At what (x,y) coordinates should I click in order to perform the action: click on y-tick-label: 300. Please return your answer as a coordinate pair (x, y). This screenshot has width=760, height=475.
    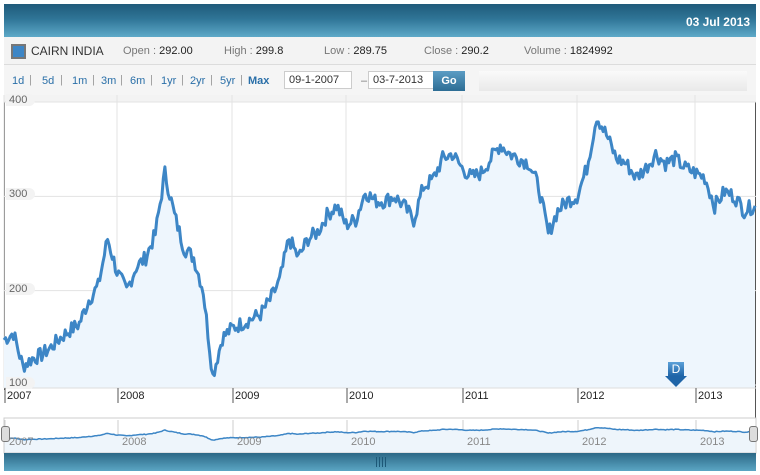
    Looking at the image, I should click on (21, 194).